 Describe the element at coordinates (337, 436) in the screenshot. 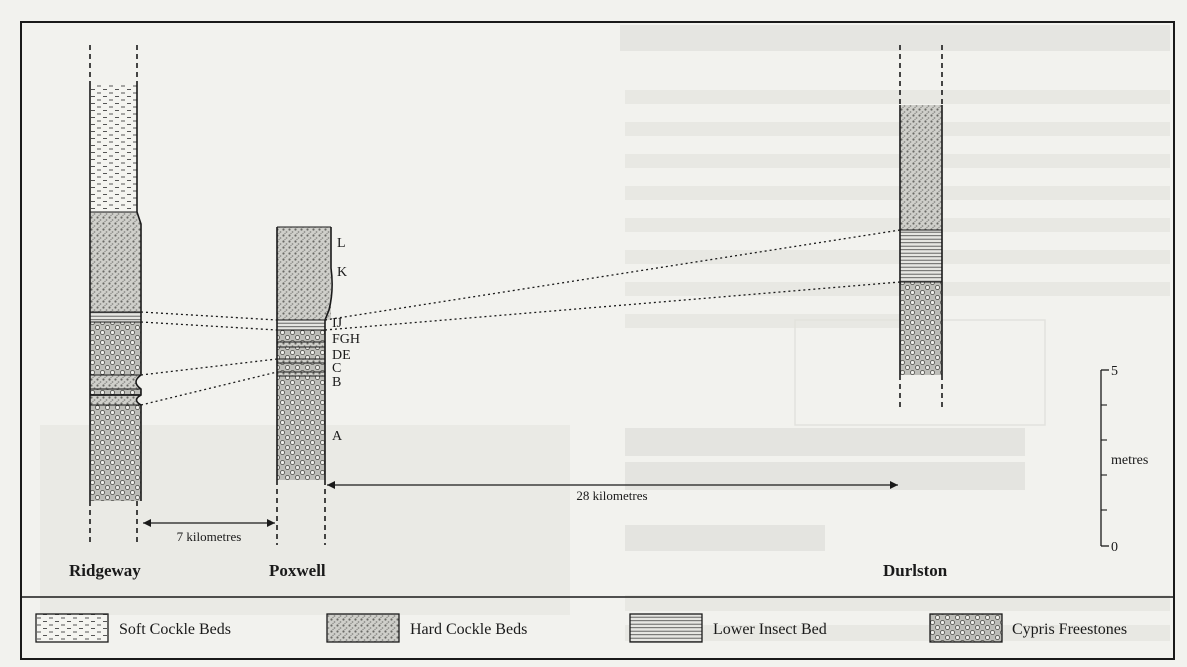

I see `bed-letter-a: A` at that location.